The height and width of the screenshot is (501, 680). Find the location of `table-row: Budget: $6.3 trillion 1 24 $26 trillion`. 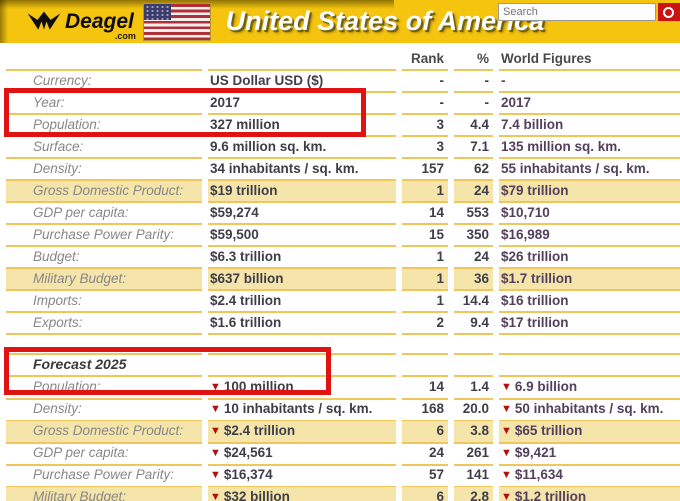

table-row: Budget: $6.3 trillion 1 24 $26 trillion is located at coordinates (340, 258).